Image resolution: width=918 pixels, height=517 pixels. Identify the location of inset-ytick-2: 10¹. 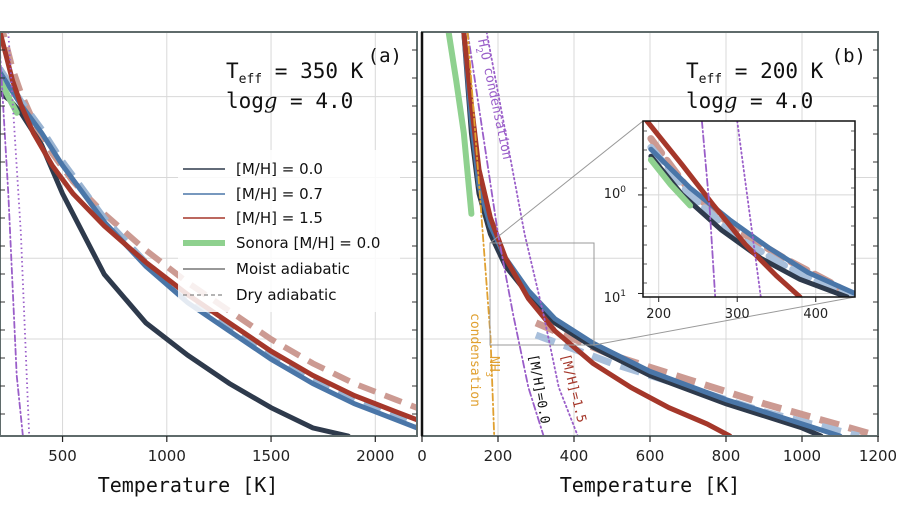
(615, 297).